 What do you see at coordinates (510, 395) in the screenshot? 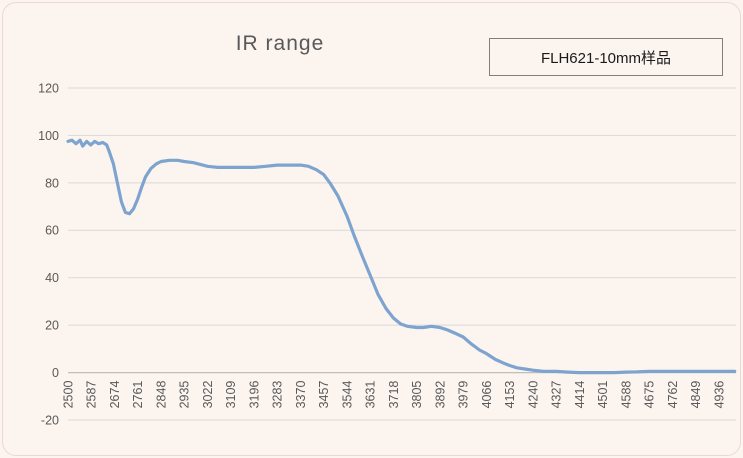
I see `x-axis-tick-label: 4153` at bounding box center [510, 395].